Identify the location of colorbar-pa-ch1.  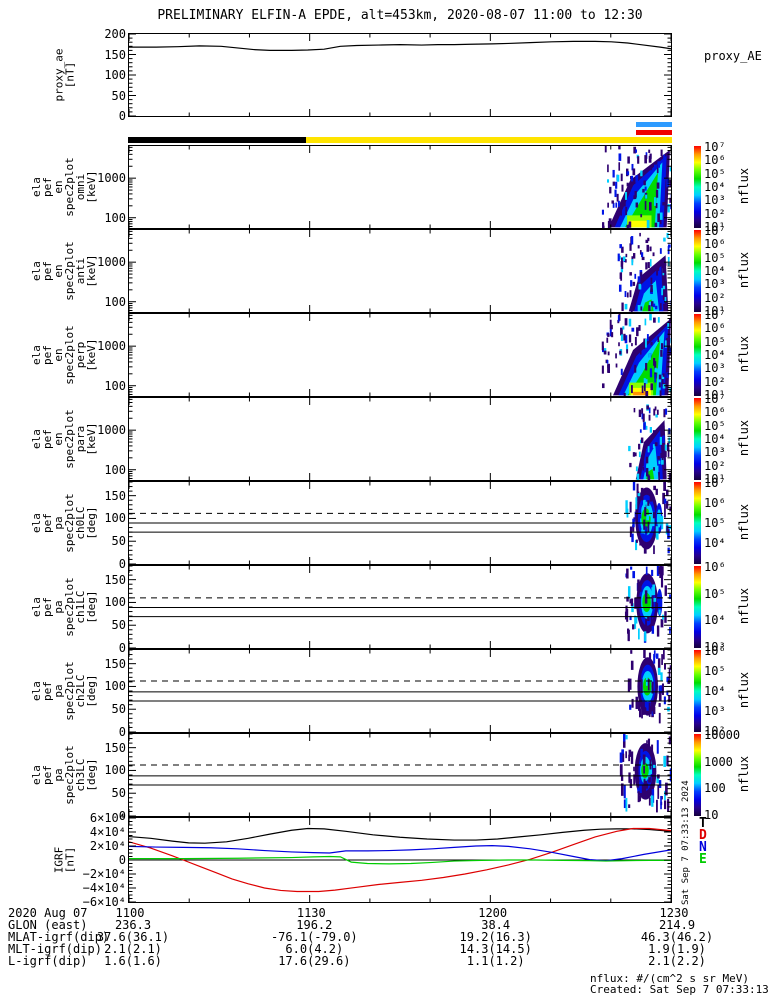
(697, 607).